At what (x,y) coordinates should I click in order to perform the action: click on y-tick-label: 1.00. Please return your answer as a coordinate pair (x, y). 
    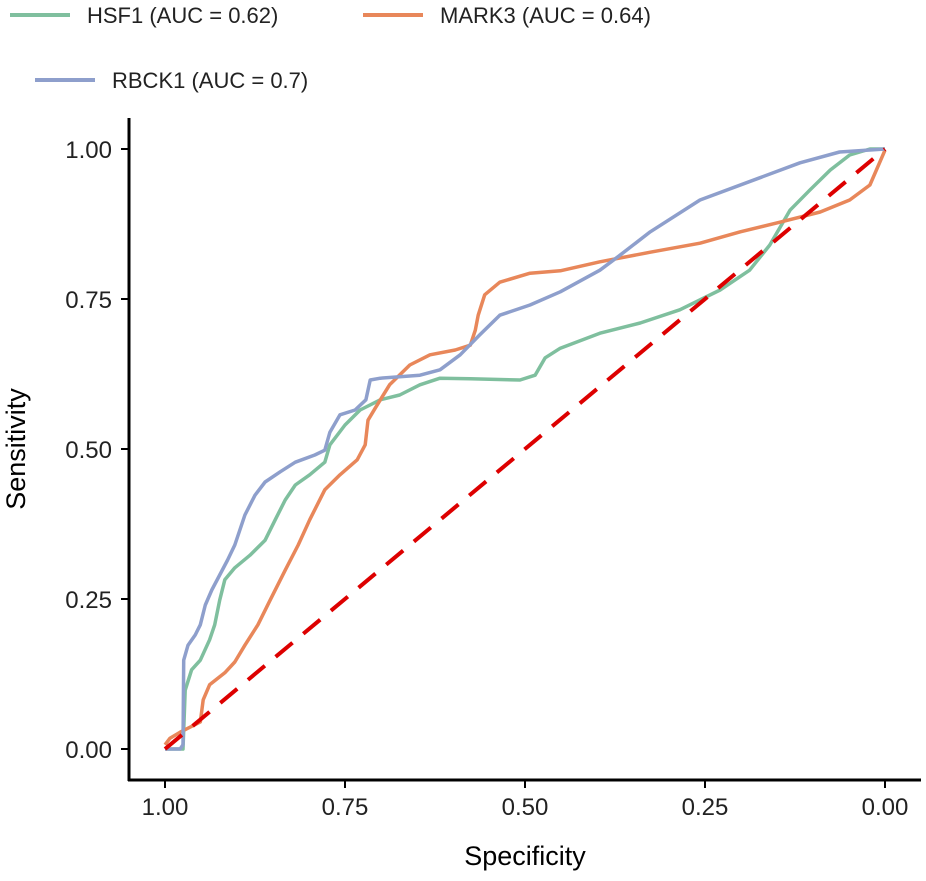
    Looking at the image, I should click on (88, 150).